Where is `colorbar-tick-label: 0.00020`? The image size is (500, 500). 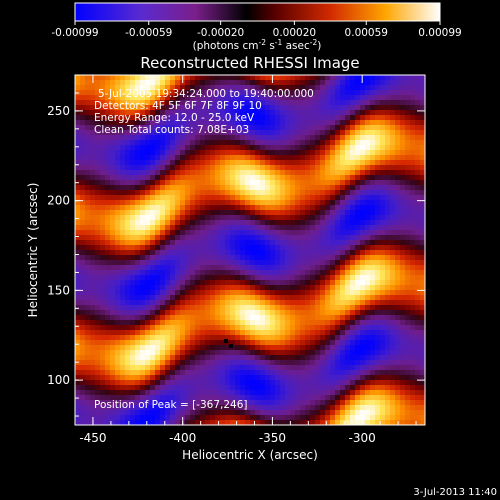 colorbar-tick-label: 0.00020 is located at coordinates (294, 33).